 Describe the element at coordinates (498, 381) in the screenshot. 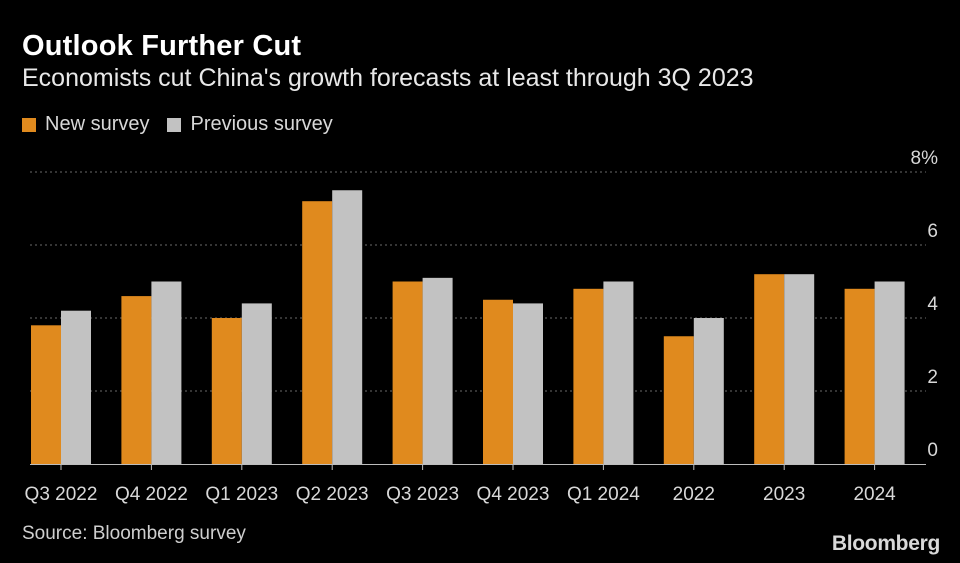

I see `bar-new-survey-q4-2023` at that location.